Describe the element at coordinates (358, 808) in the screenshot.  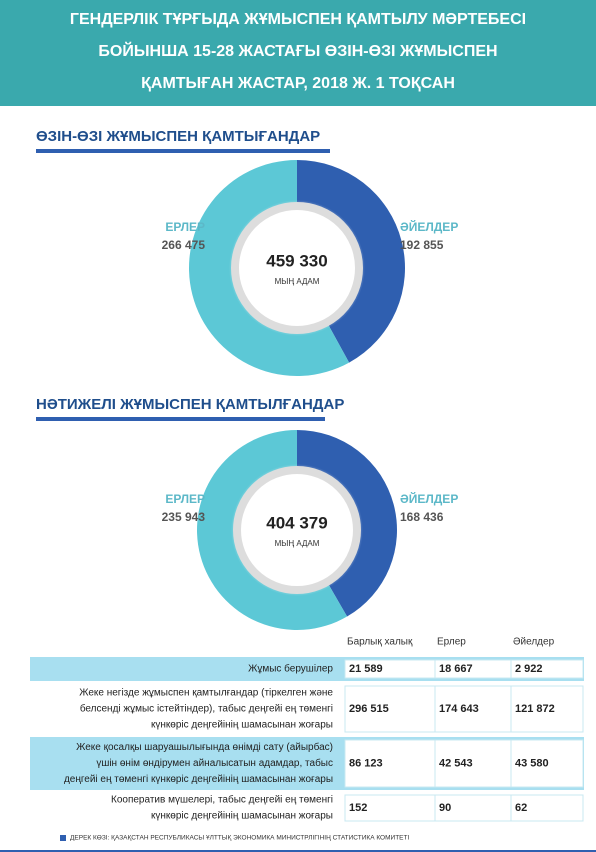
I see `cell-value: 152` at that location.